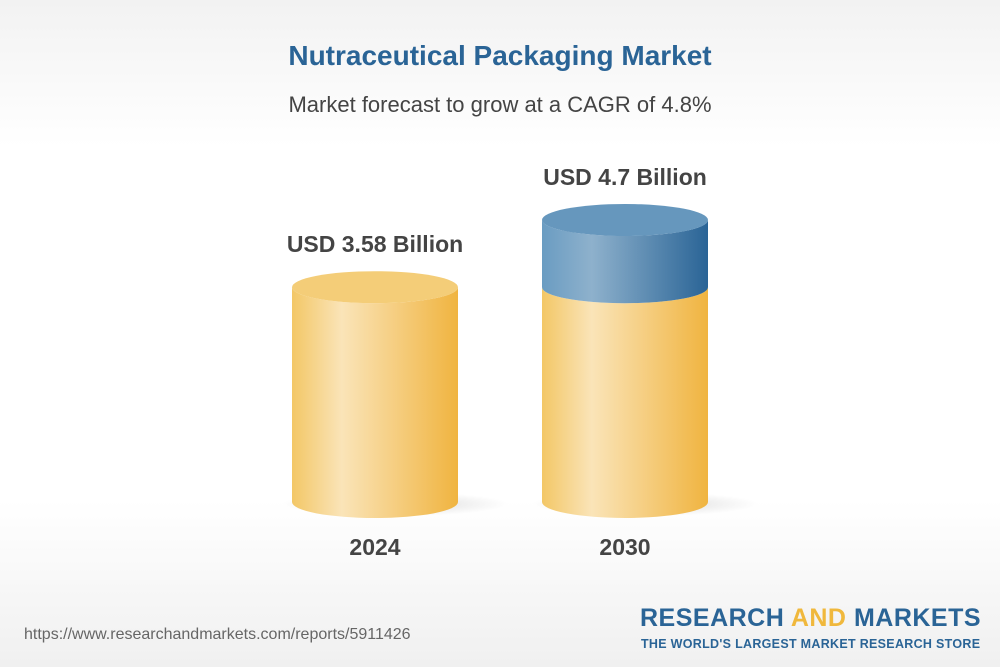  I want to click on logo-and: AND, so click(818, 618).